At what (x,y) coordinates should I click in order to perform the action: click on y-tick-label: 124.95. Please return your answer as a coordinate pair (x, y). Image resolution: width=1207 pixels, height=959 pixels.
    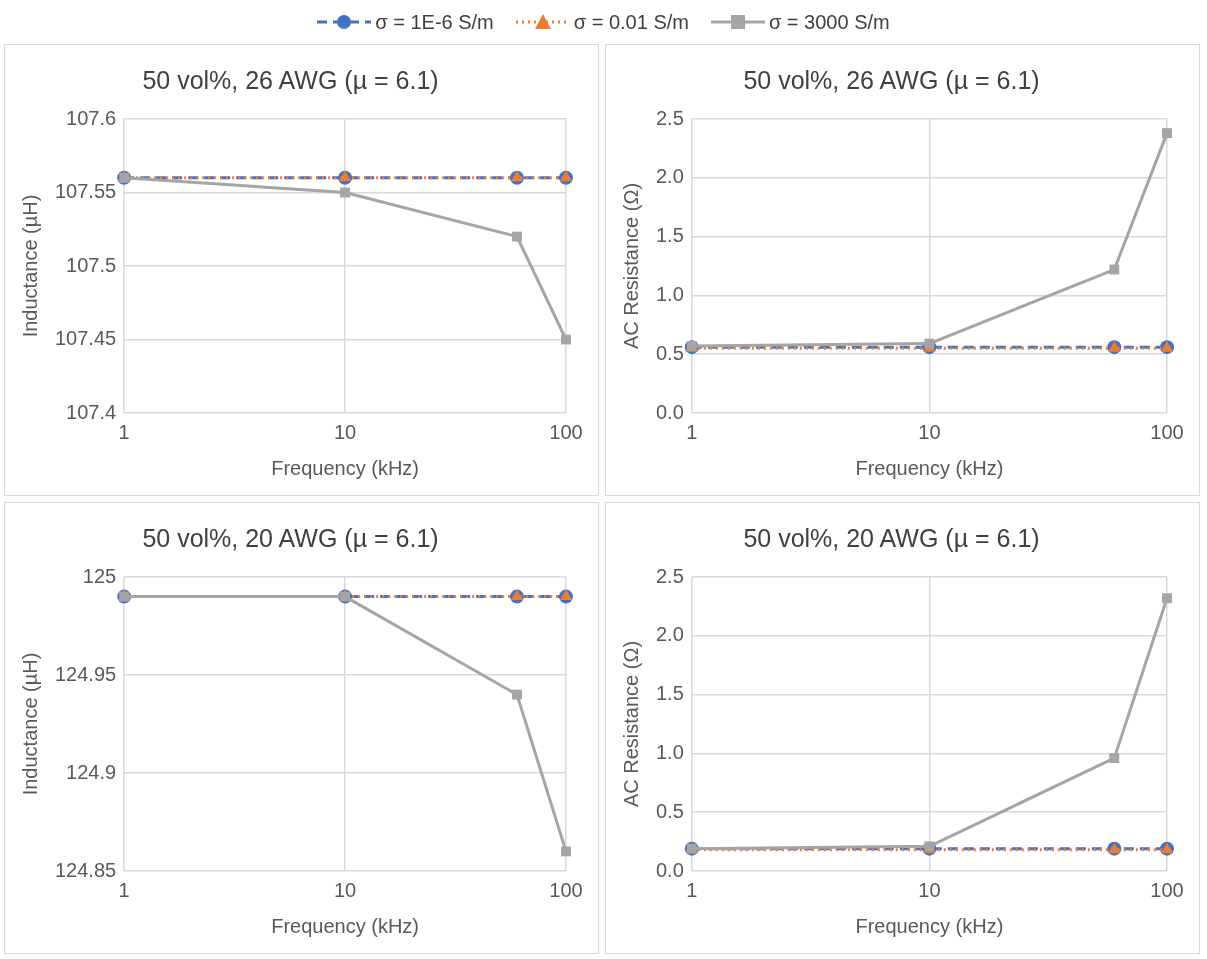
    Looking at the image, I should click on (86, 673).